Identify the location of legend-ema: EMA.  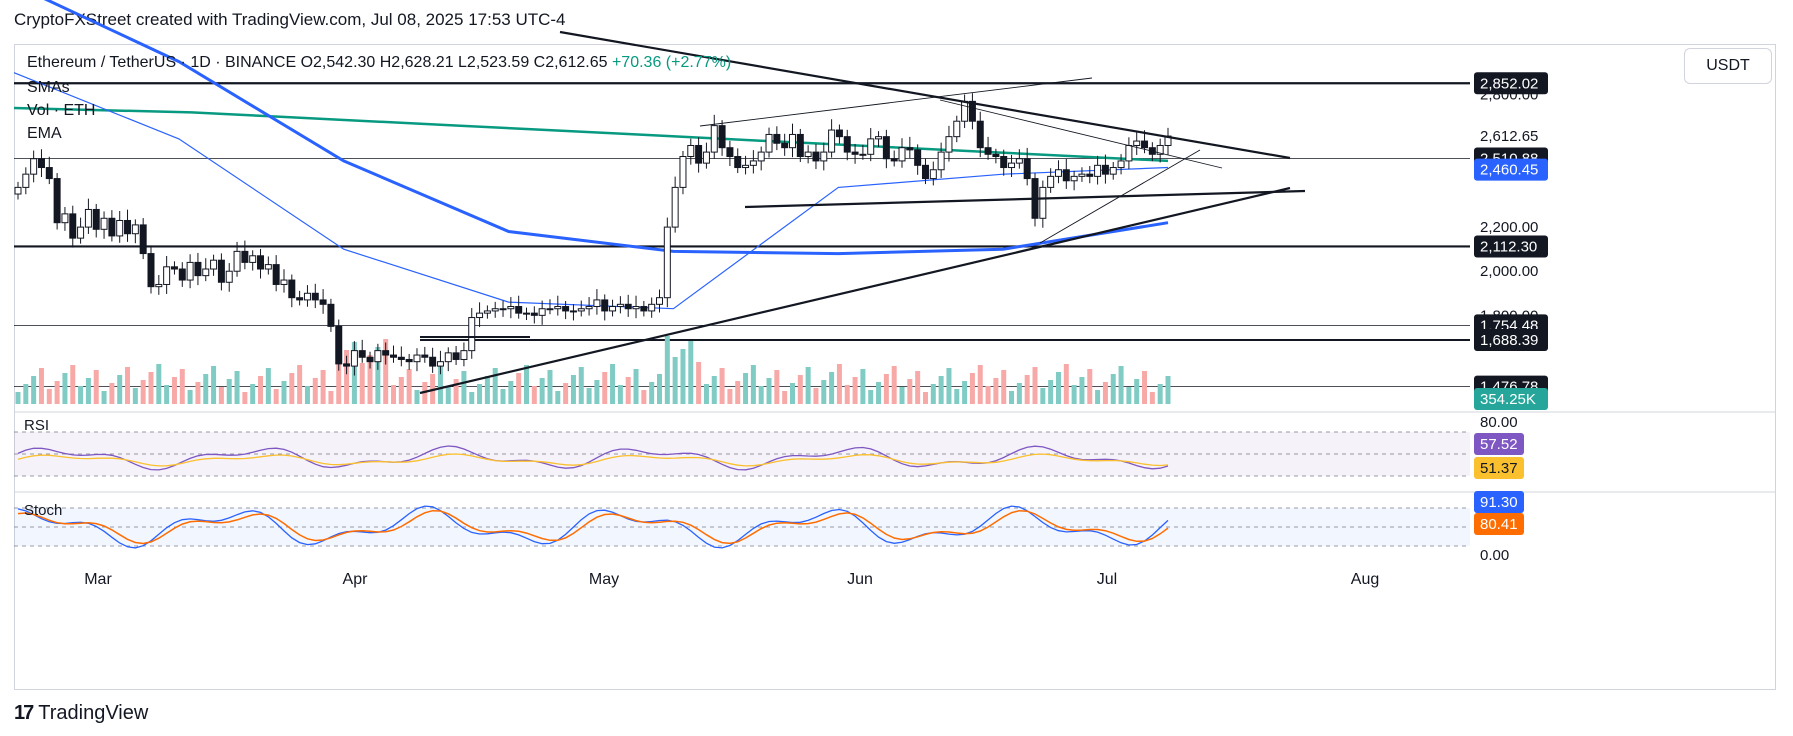
(44, 133).